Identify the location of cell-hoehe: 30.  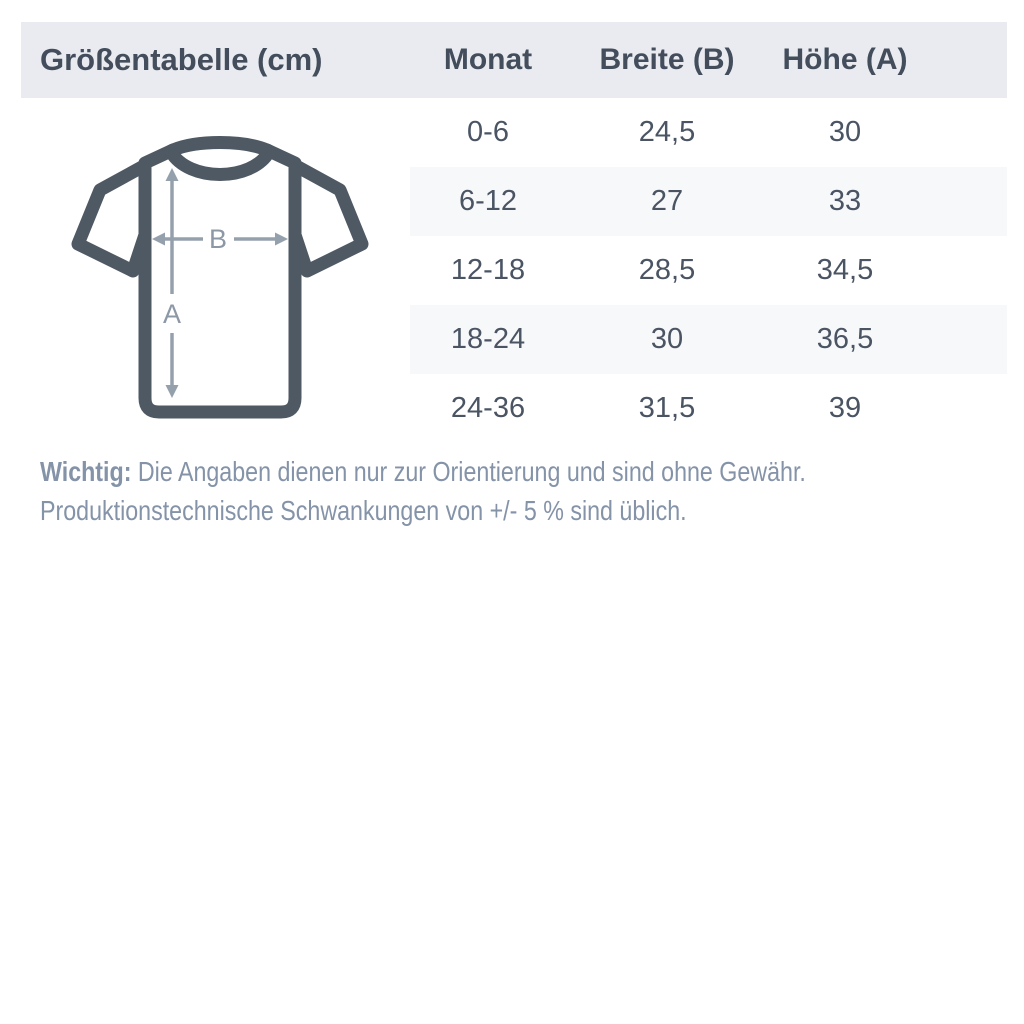
(845, 132).